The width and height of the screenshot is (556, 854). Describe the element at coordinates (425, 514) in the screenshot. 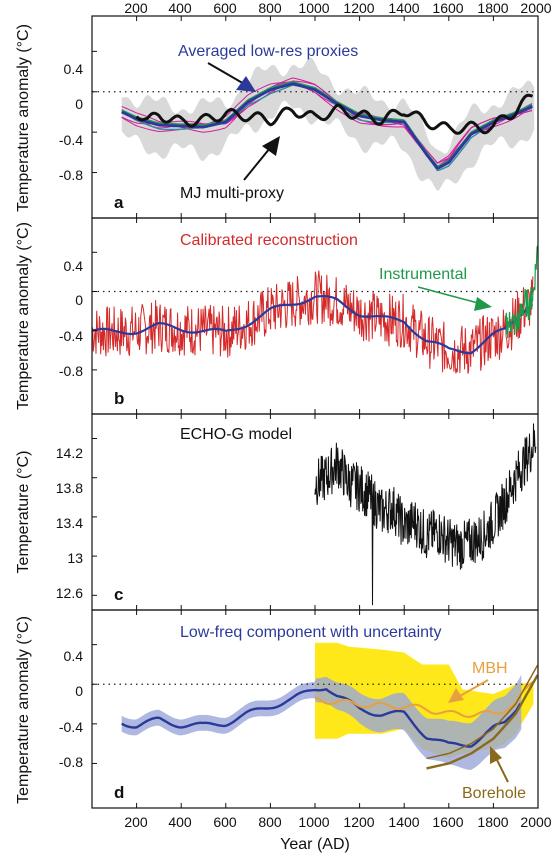

I see `echo-g-model-line` at that location.